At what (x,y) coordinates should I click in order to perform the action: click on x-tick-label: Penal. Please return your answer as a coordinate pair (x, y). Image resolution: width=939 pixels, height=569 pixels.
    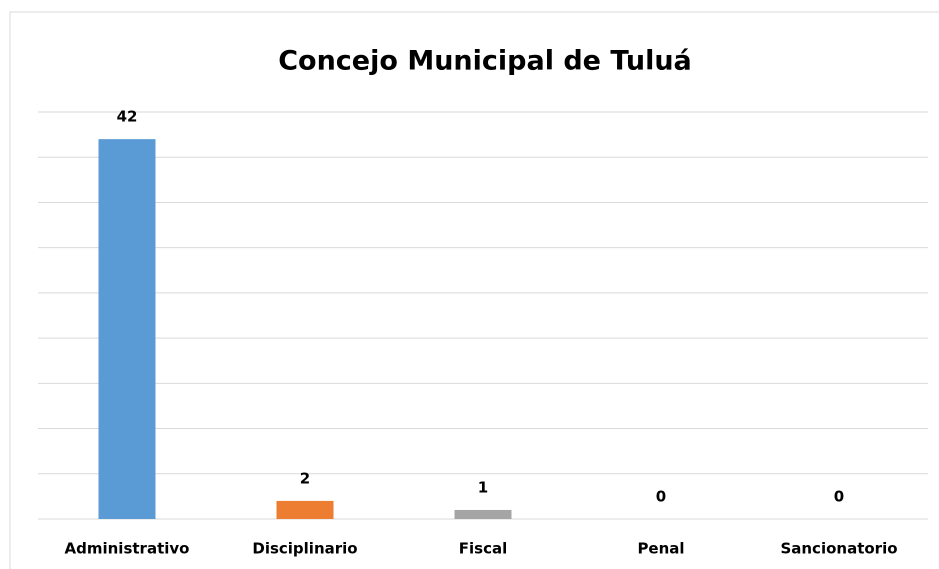
    Looking at the image, I should click on (660, 549).